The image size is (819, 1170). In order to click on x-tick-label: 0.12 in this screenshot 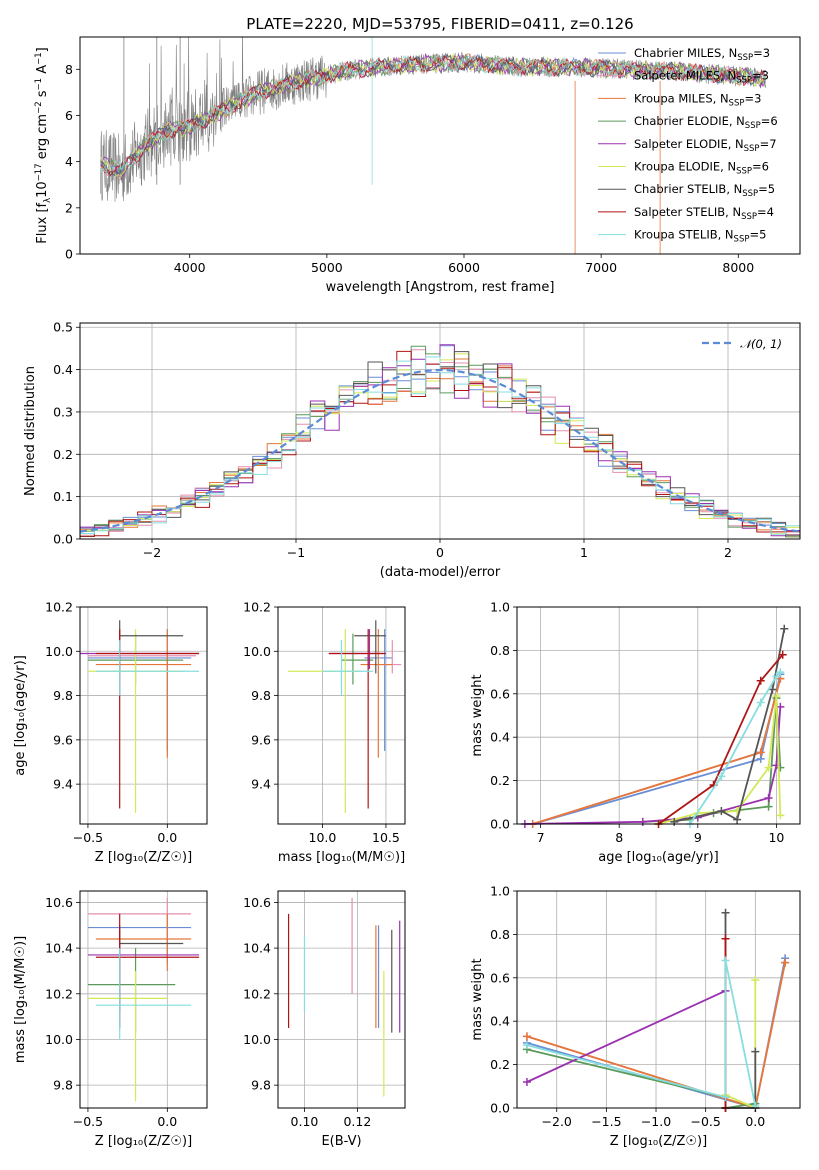, I will do `click(357, 1121)`.